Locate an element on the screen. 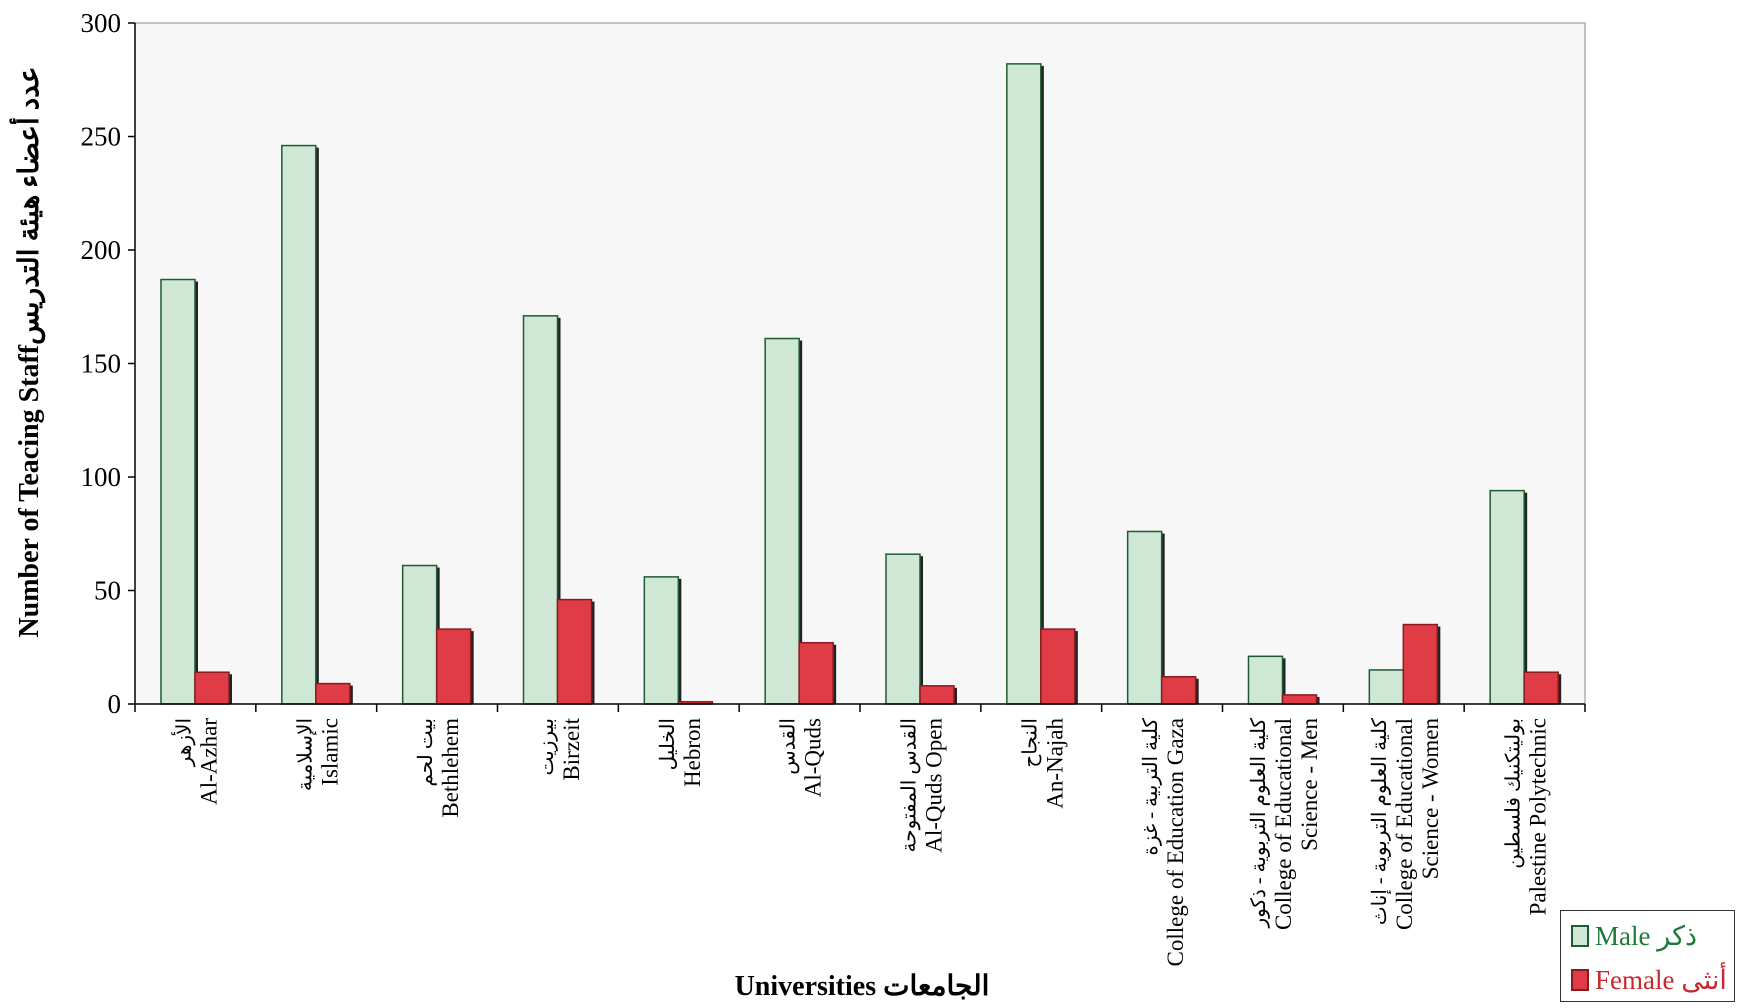  y-tick-label: 300 is located at coordinates (101, 23).